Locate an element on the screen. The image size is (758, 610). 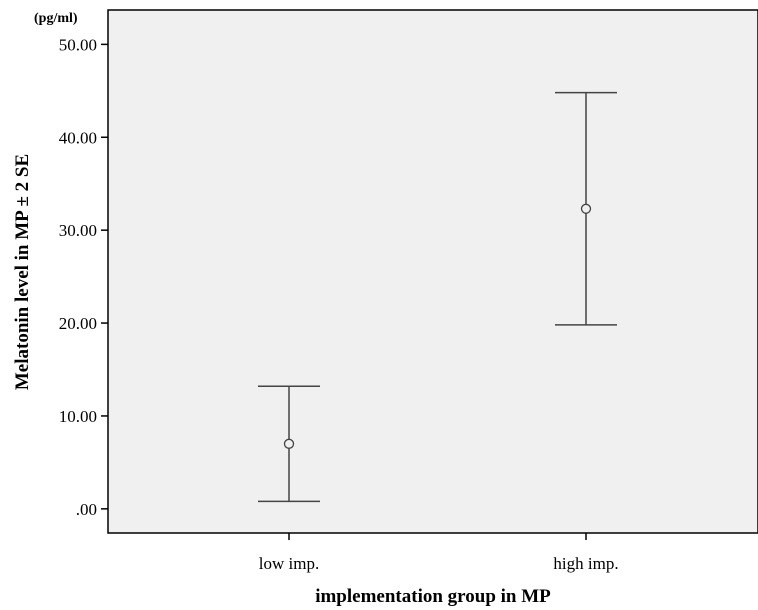
y-unit-label: (pg/ml) is located at coordinates (56, 18).